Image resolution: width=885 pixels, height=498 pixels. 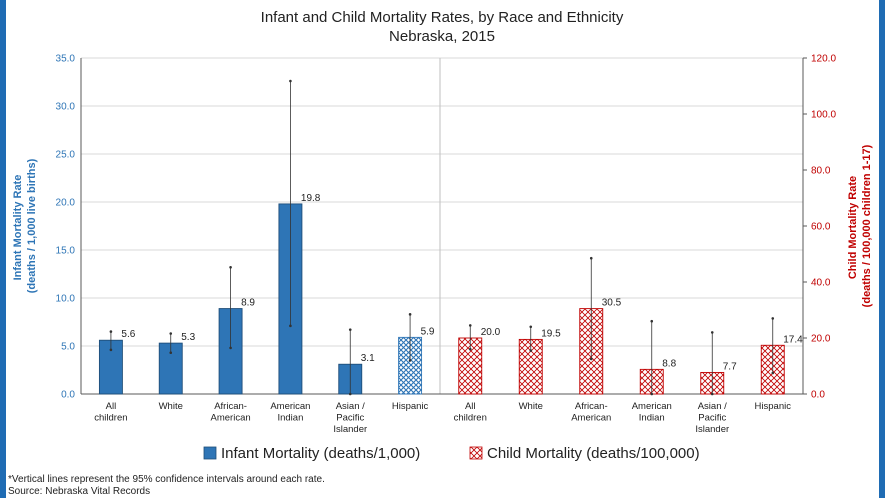 What do you see at coordinates (210, 453) in the screenshot?
I see `legend-swatch-infant` at bounding box center [210, 453].